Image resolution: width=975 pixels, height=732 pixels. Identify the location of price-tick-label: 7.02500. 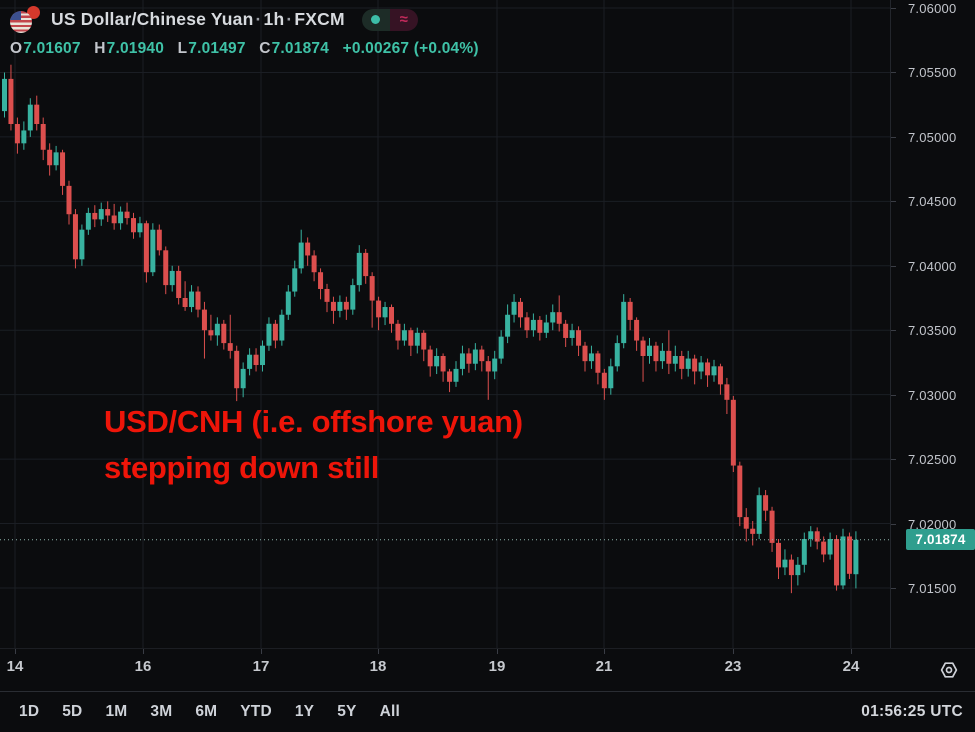
(932, 460).